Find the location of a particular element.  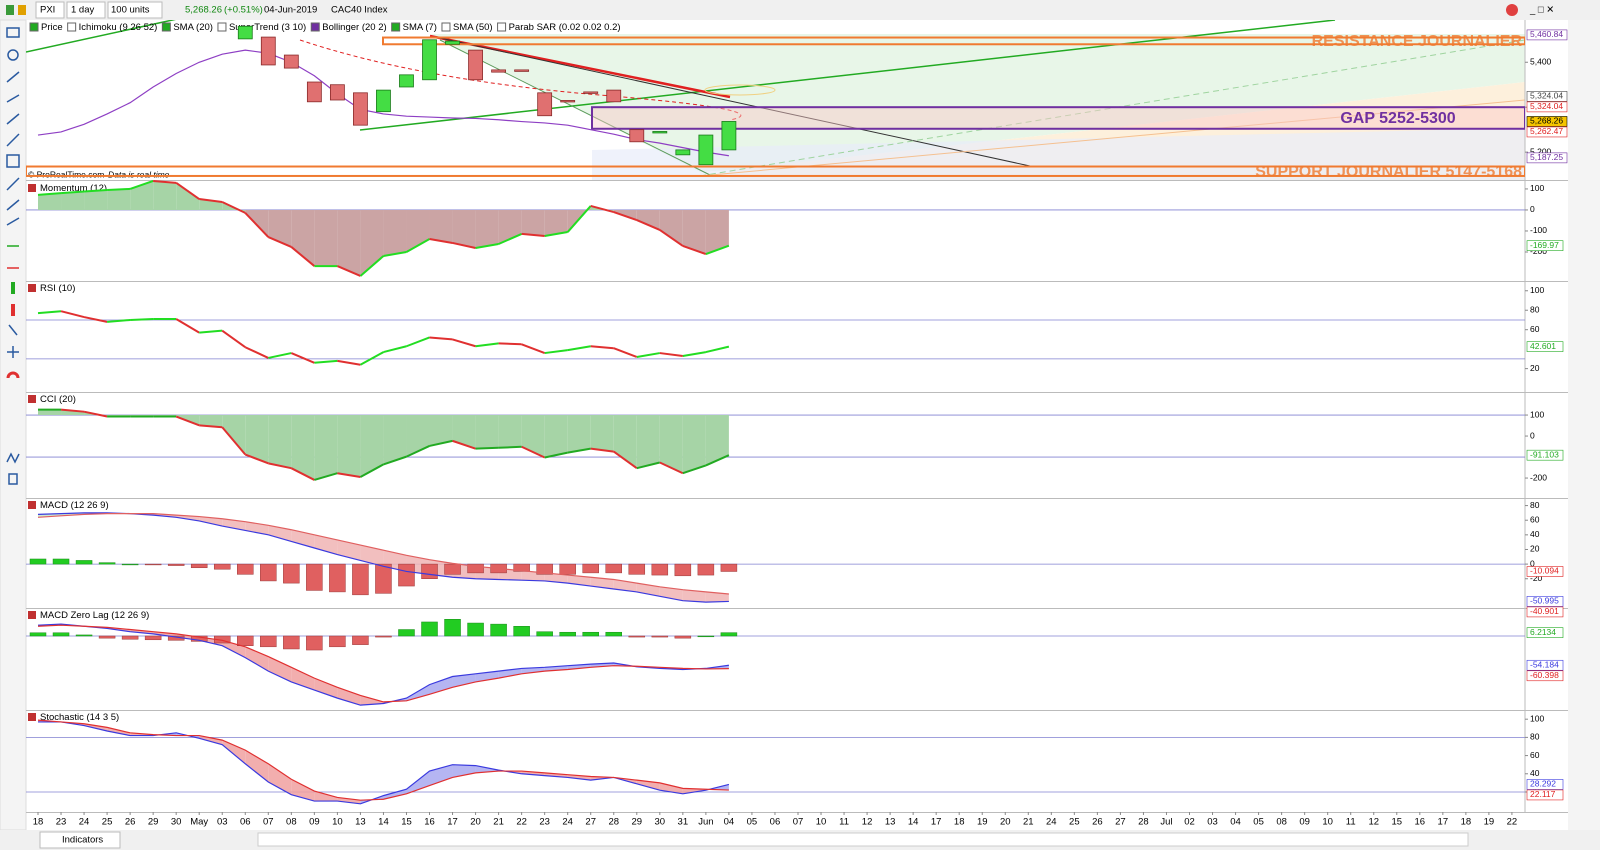

sma-dashed is located at coordinates (520, 80).